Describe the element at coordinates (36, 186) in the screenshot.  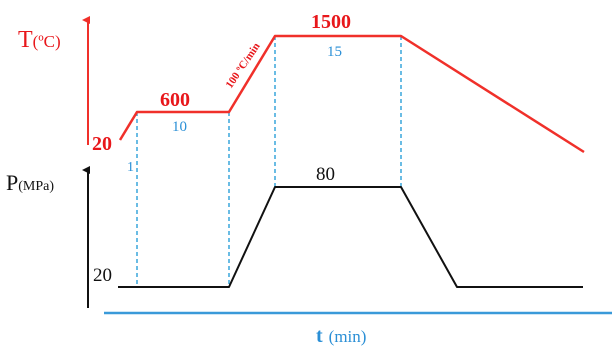
I see `pressure-axis-unit: (MPa)` at that location.